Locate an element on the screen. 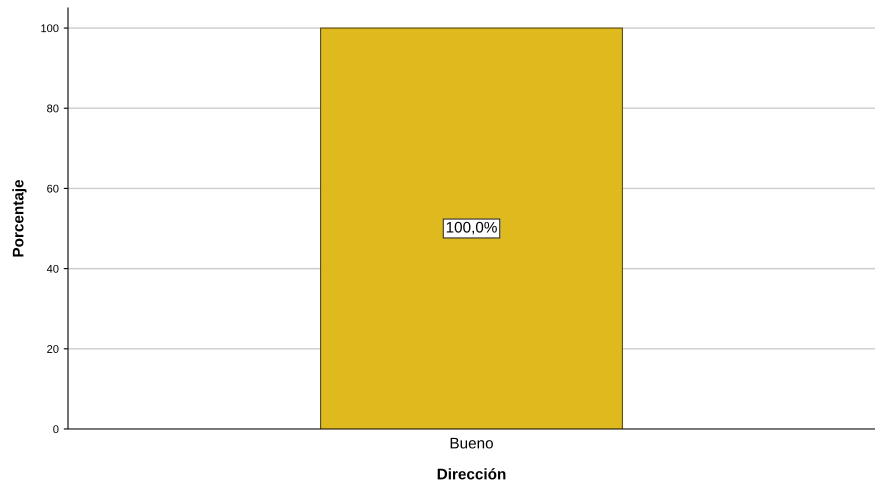  x-tick-label: Bueno is located at coordinates (471, 443).